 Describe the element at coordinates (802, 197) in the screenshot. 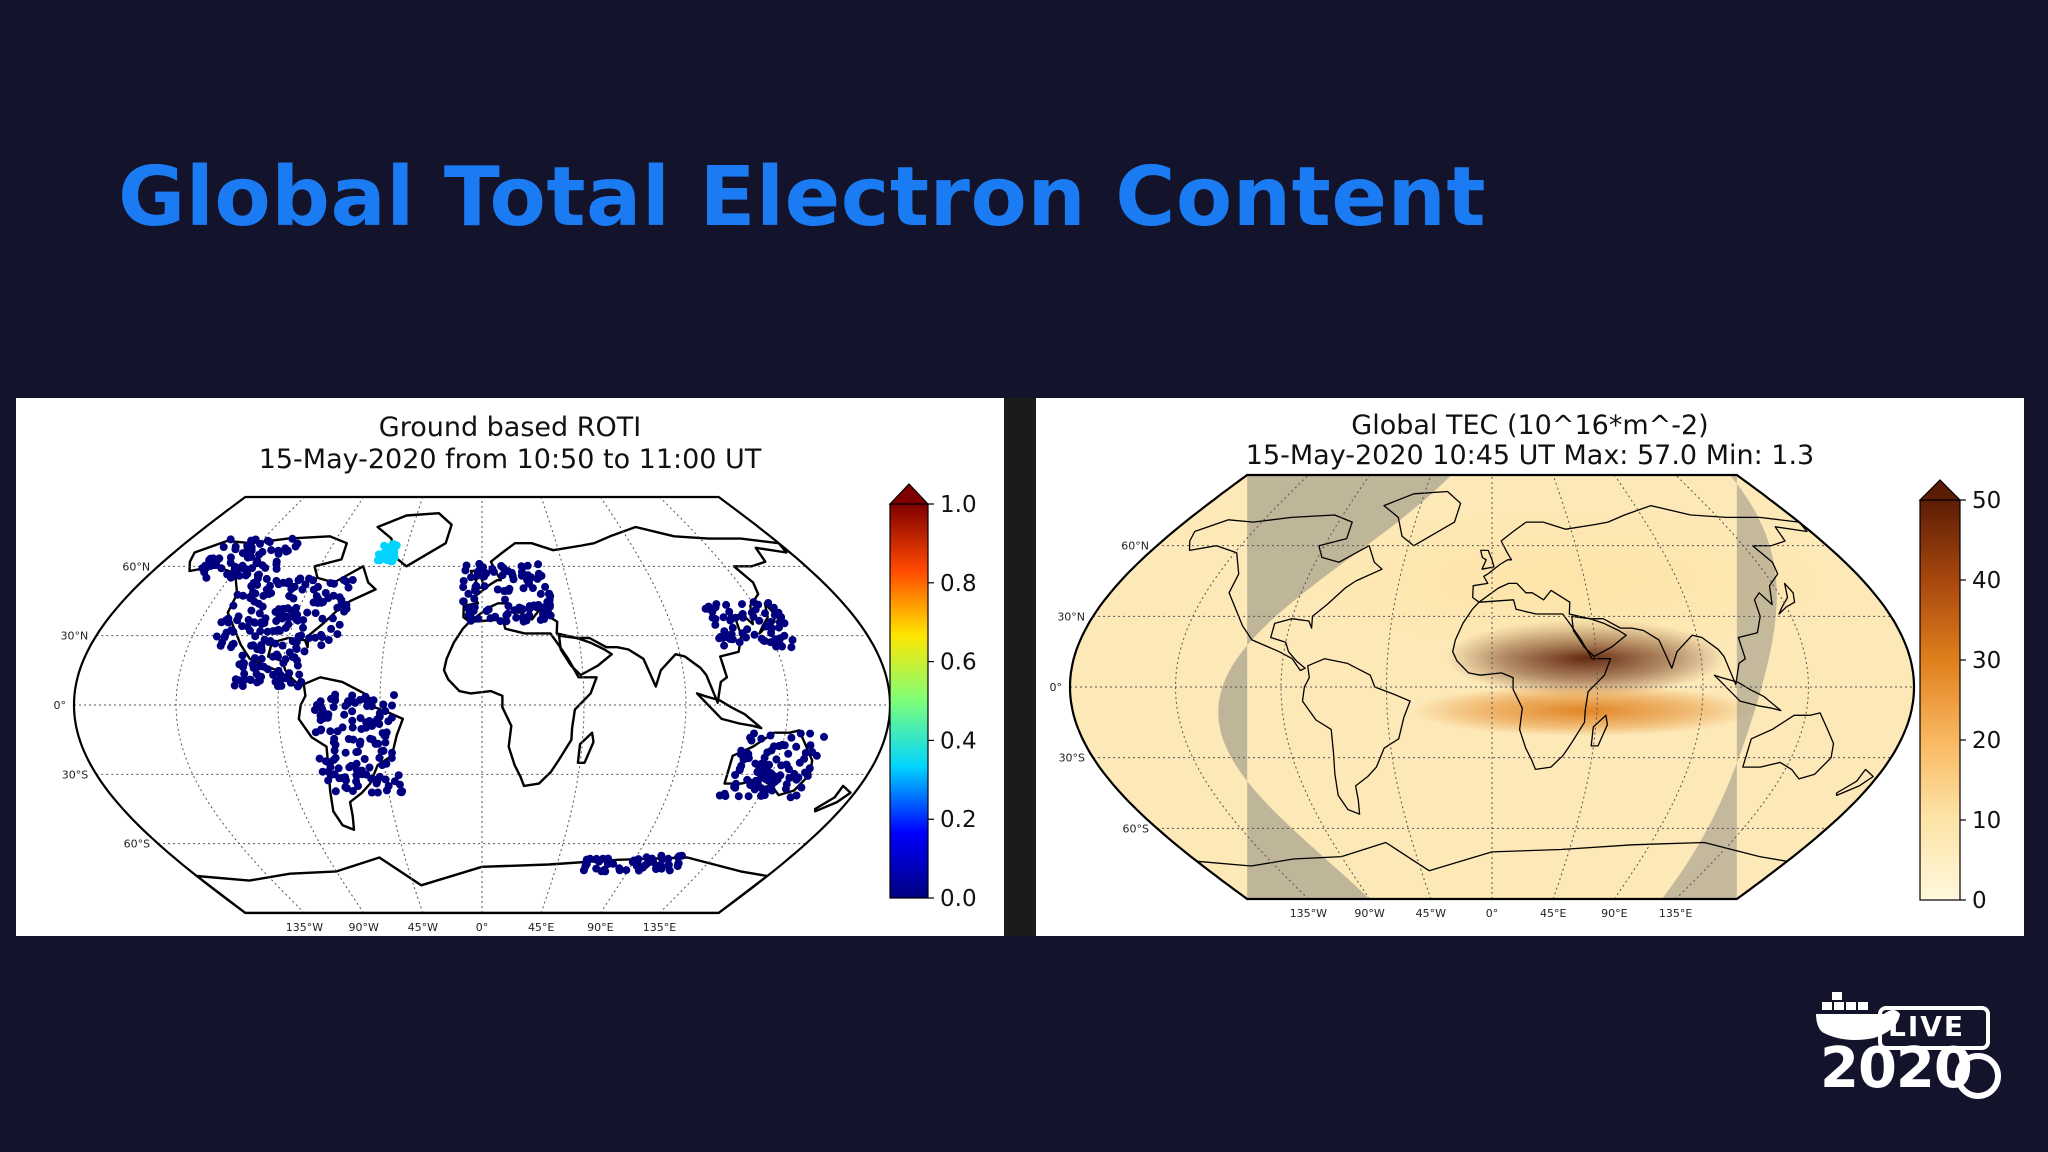

I see `slide-title: Global Total Electron Content` at that location.